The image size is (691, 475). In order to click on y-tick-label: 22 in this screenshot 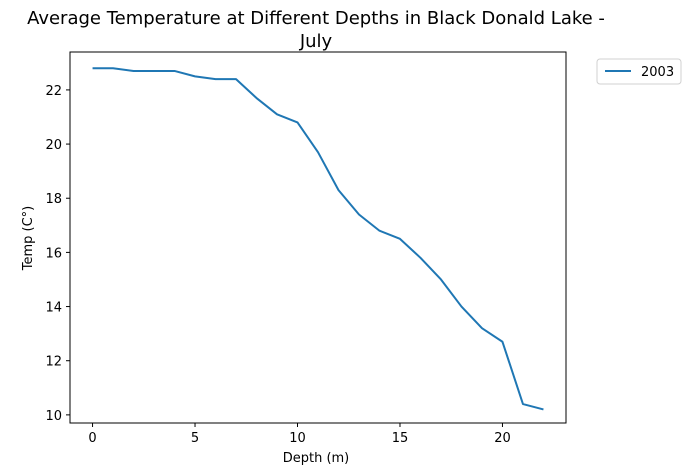, I will do `click(53, 91)`.